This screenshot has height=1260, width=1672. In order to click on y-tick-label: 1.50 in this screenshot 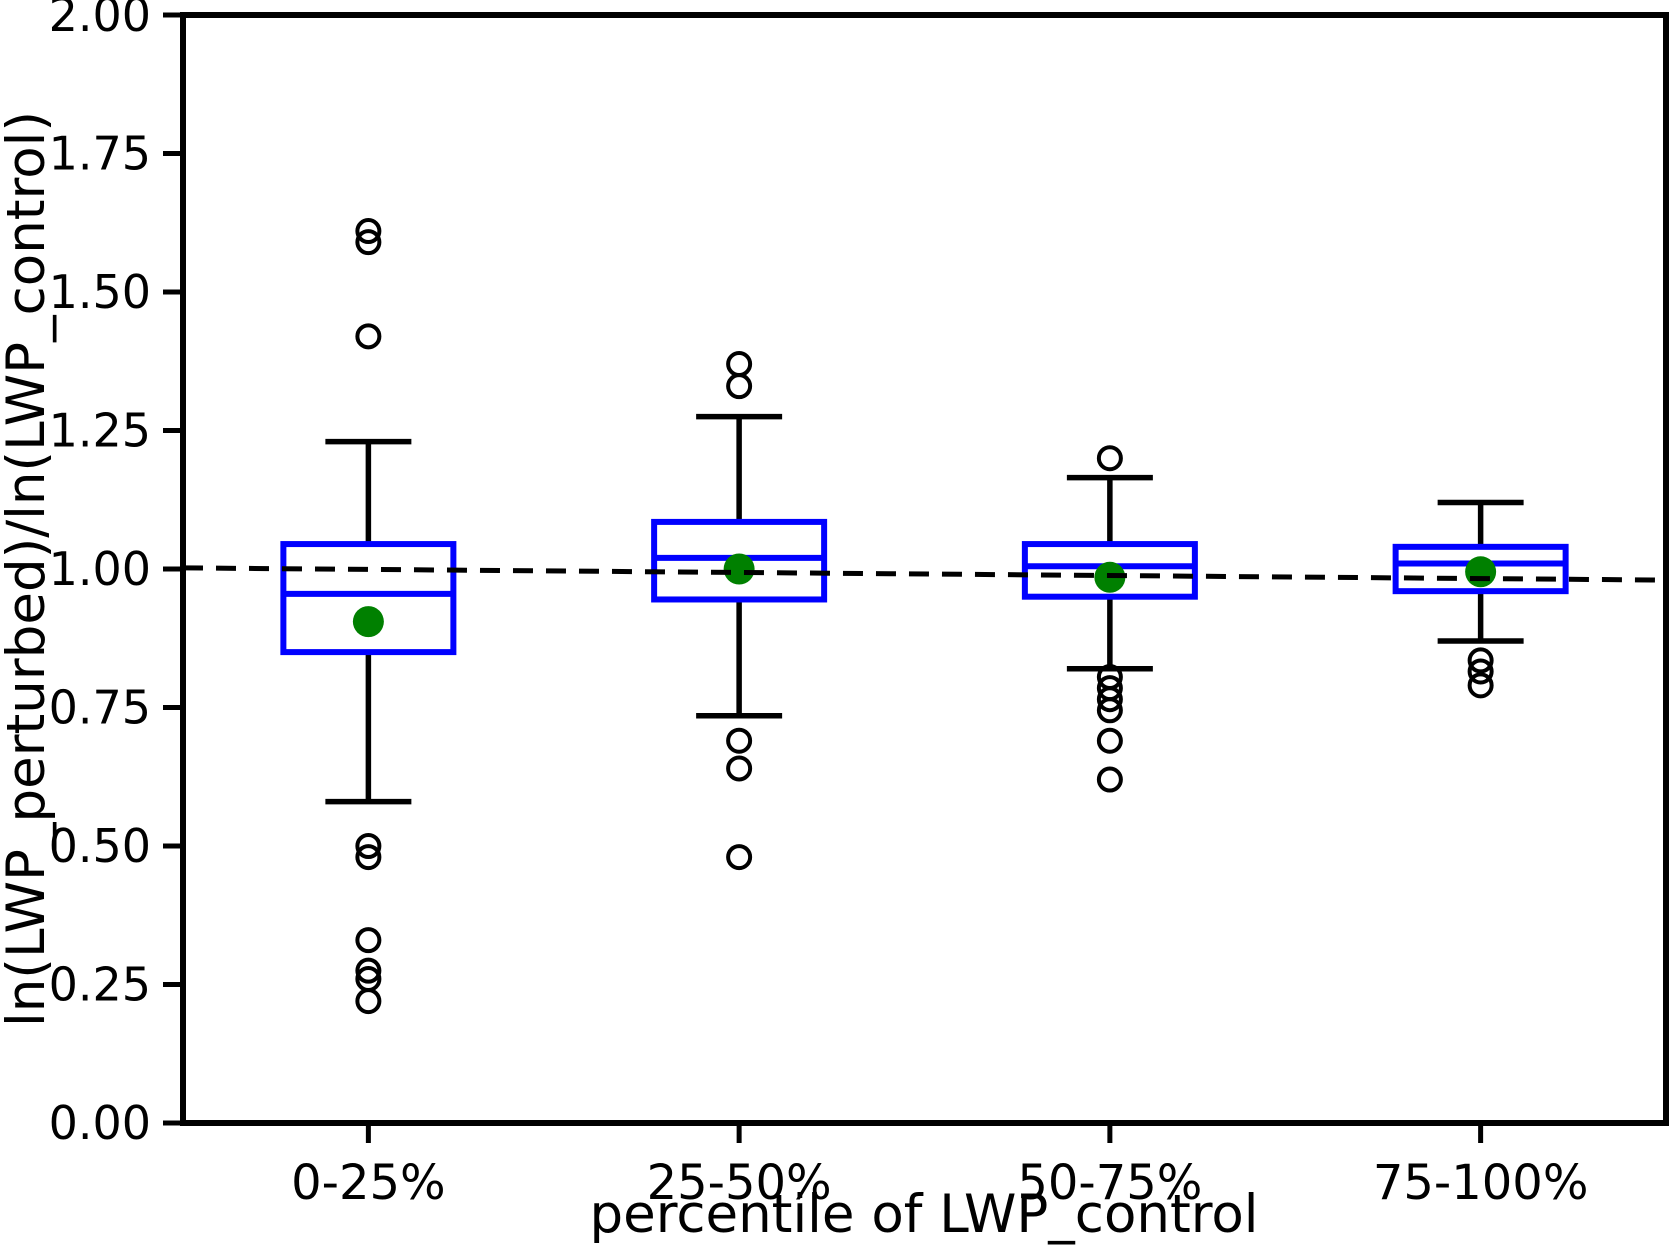, I will do `click(100, 292)`.